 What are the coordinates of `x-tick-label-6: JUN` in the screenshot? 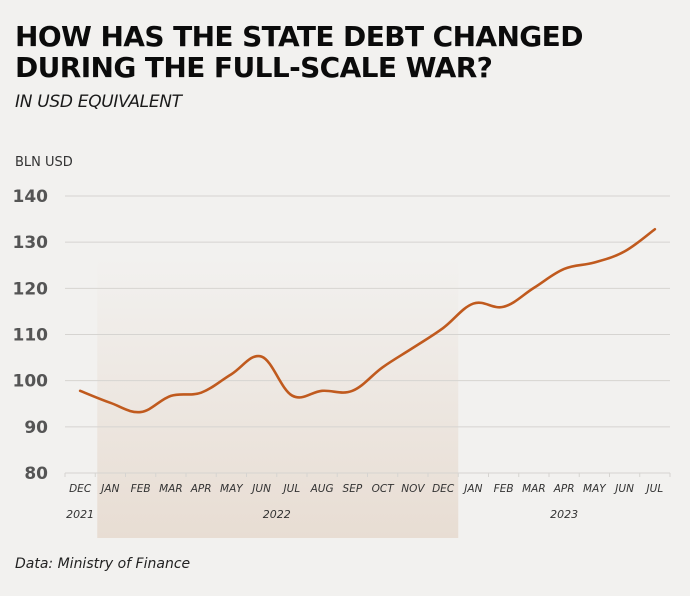 It's located at (260, 489).